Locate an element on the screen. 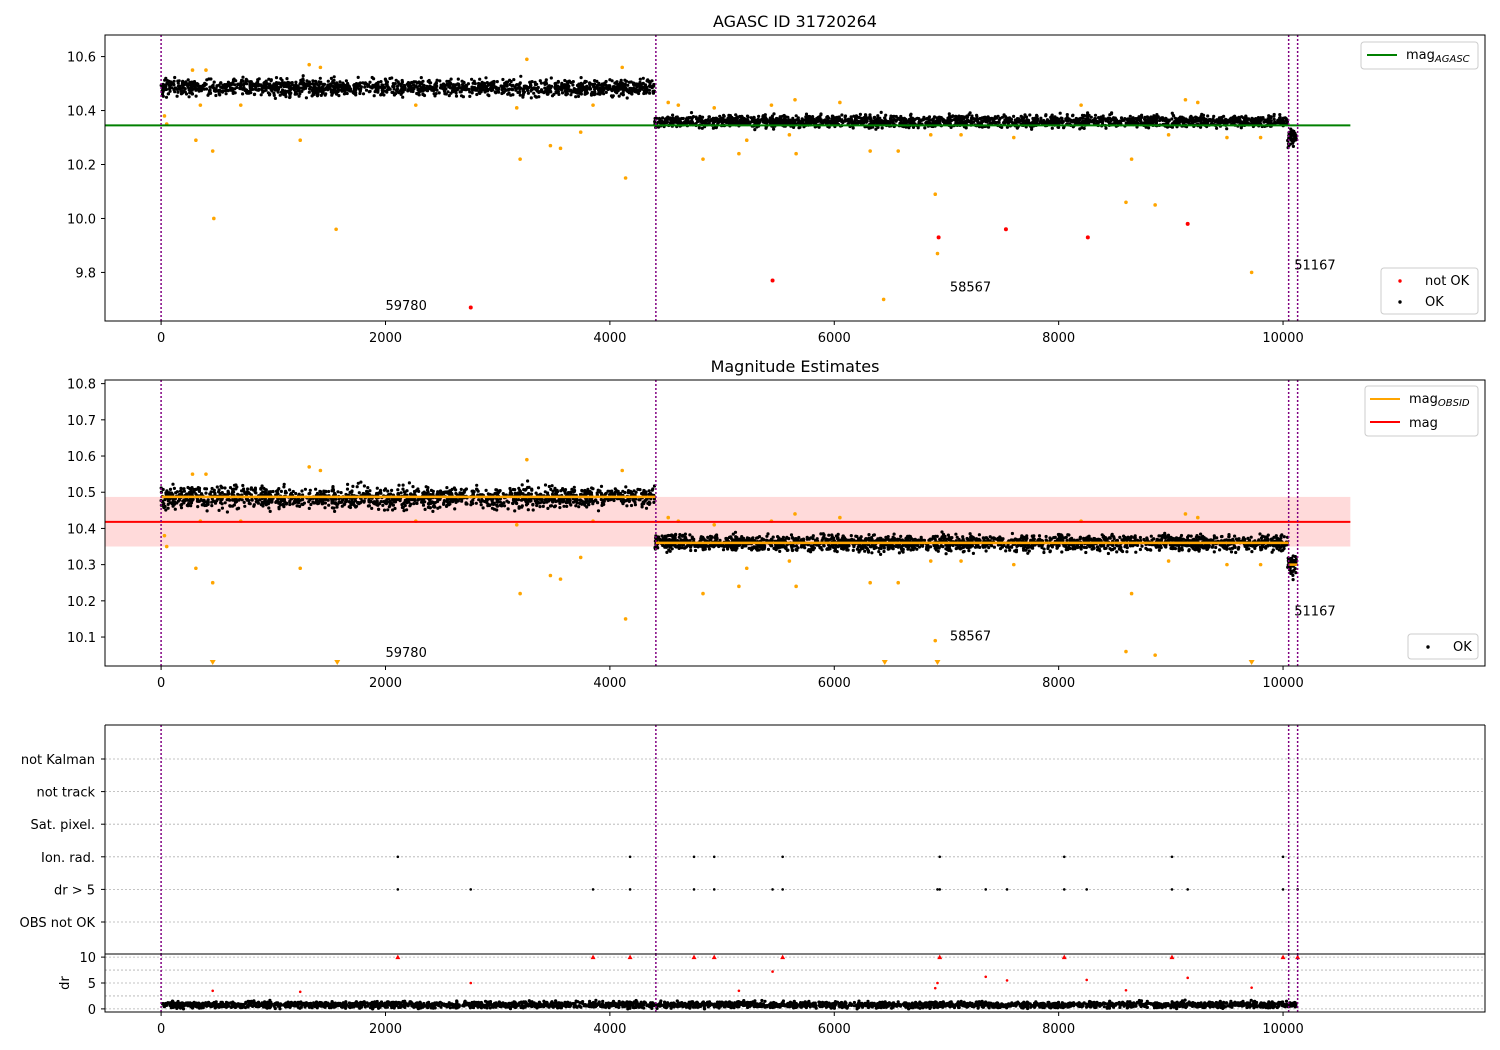 This screenshot has width=1500, height=1050. legend-agasc-top: magAGASC is located at coordinates (1419, 55).